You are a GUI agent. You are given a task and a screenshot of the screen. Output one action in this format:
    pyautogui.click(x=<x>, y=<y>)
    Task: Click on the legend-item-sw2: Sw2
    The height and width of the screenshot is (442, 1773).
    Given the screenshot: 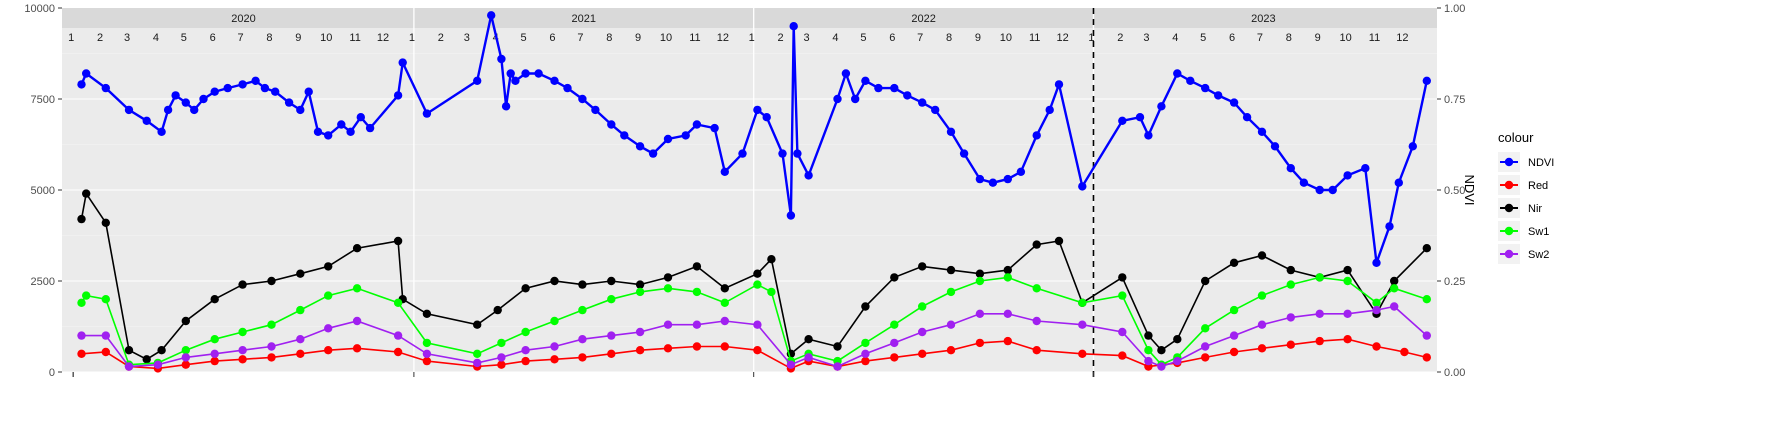 What is the action you would take?
    pyautogui.click(x=1538, y=255)
    